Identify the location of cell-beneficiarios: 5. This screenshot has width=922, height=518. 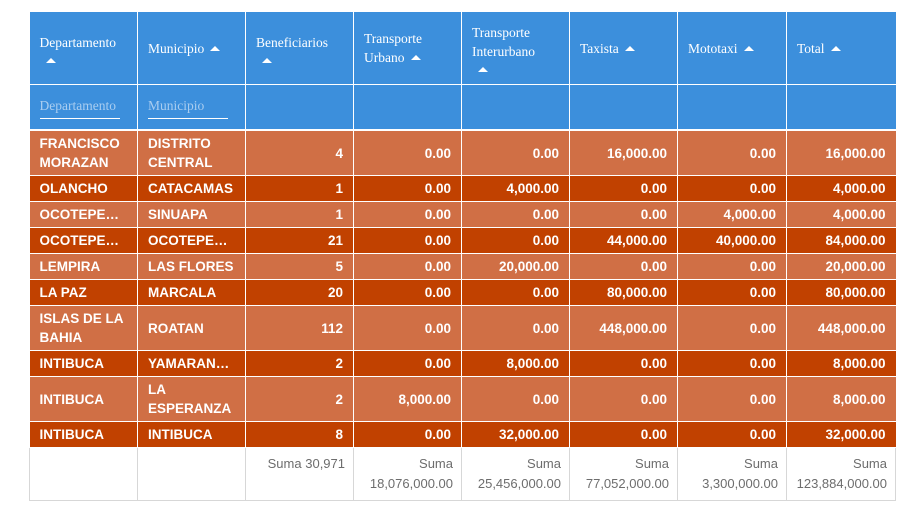
(299, 266).